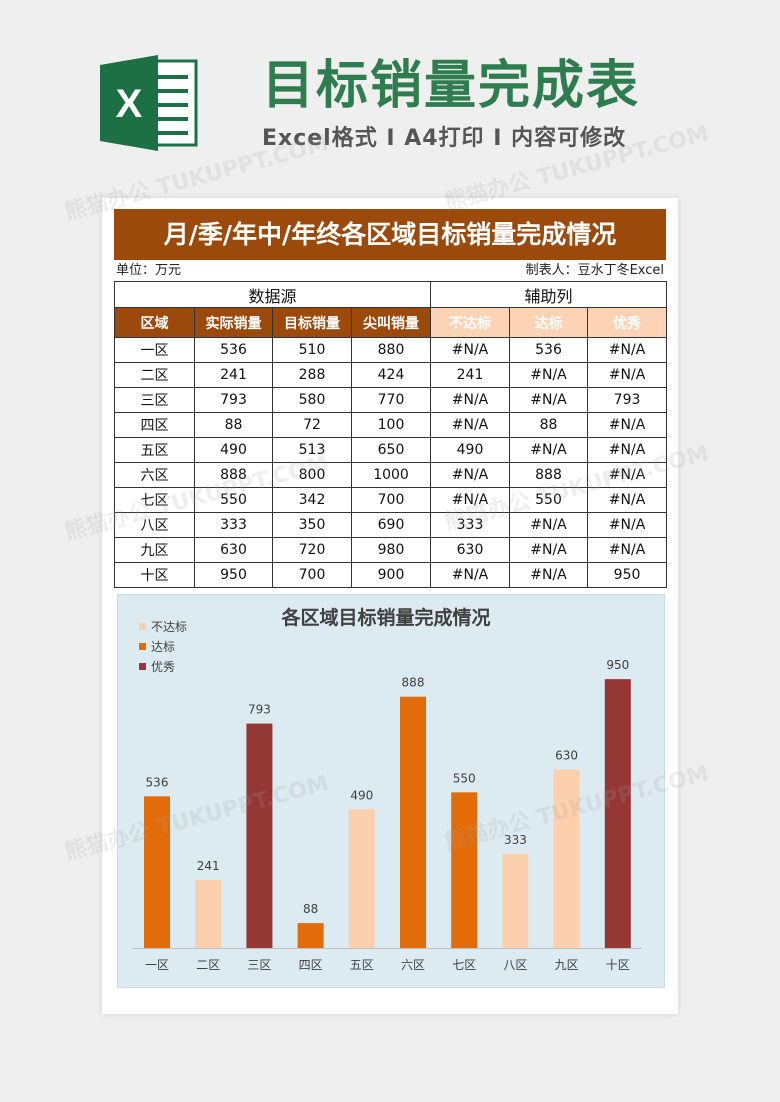 This screenshot has width=780, height=1102. What do you see at coordinates (385, 617) in the screenshot?
I see `chart-title: 各区域目标销量完成情况` at bounding box center [385, 617].